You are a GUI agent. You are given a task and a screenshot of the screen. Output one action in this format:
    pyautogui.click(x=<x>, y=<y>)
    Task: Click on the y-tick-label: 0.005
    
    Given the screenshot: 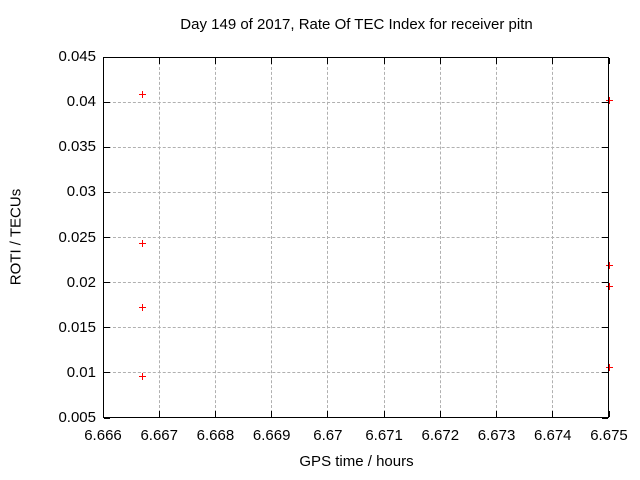 What is the action you would take?
    pyautogui.click(x=77, y=417)
    